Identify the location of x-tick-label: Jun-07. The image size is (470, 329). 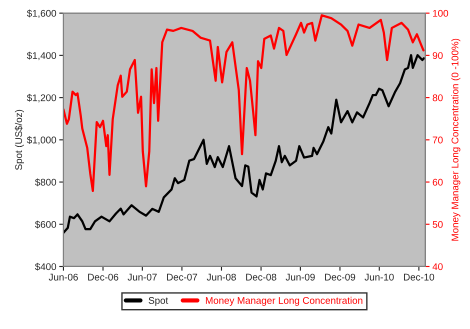
(142, 277).